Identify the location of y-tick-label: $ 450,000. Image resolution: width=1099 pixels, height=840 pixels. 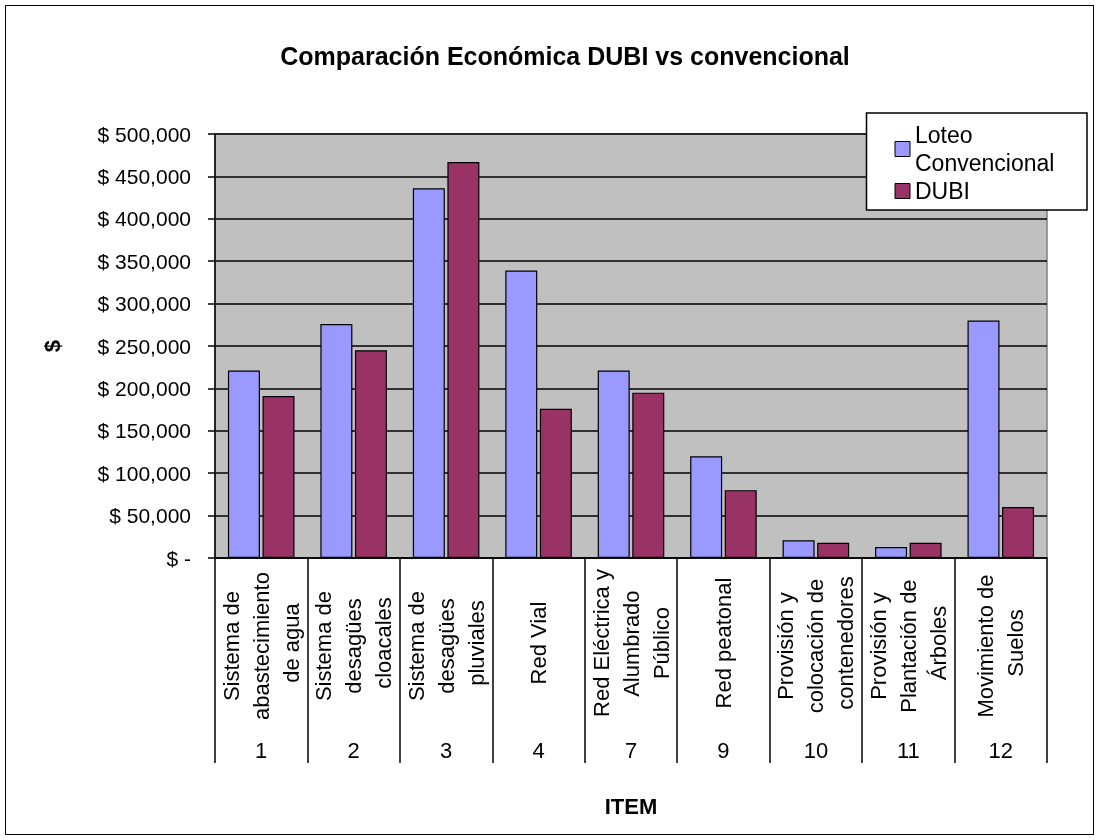
(144, 176).